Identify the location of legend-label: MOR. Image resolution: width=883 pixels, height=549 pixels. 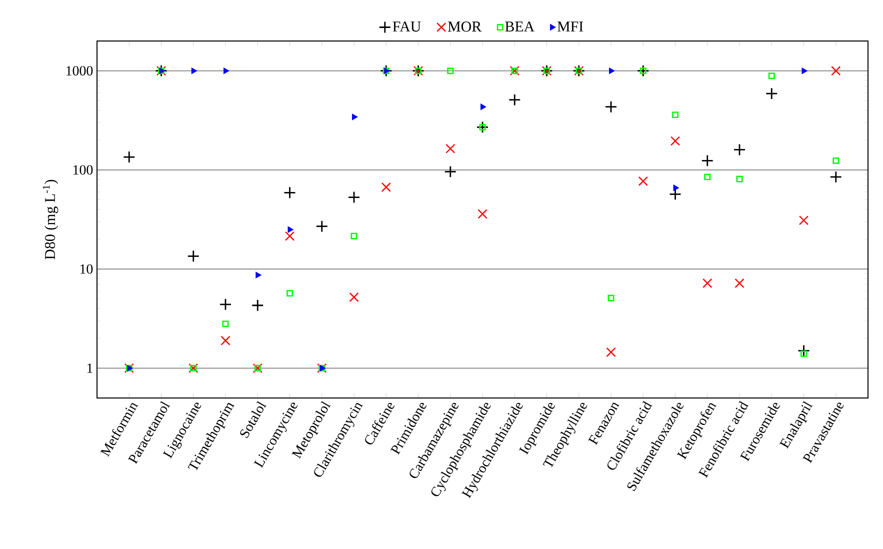
(465, 27).